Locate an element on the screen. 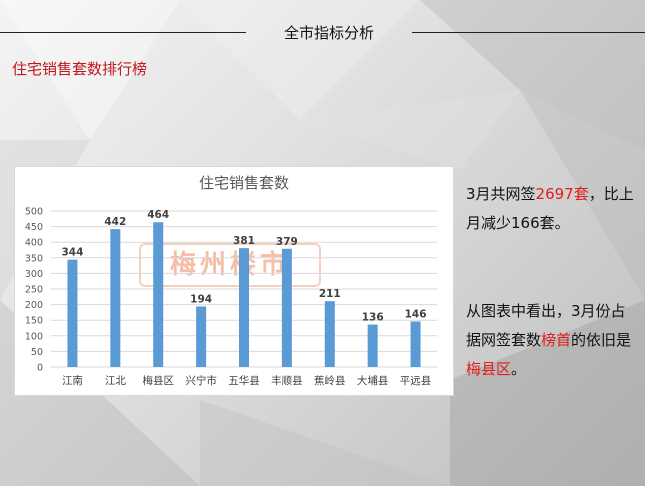  x-tick-label: 梅县区 is located at coordinates (158, 380).